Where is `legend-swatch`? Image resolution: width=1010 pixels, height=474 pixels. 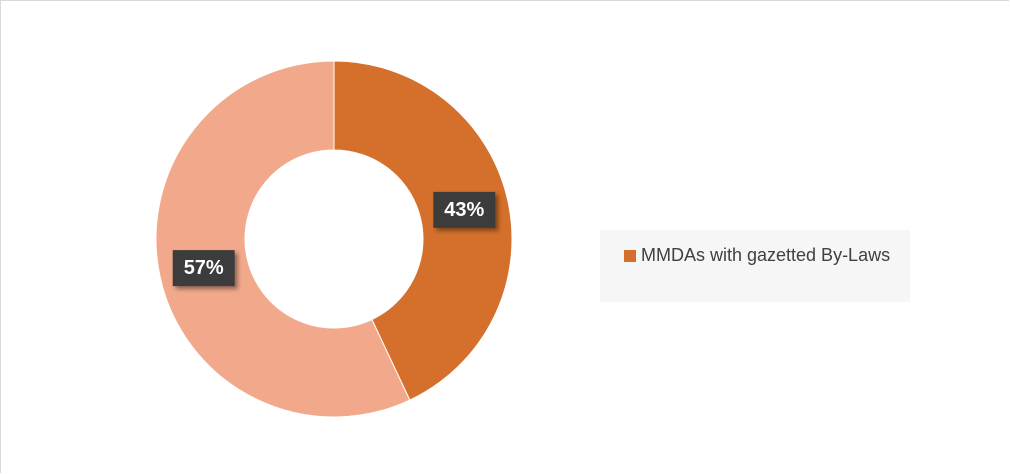
legend-swatch is located at coordinates (630, 256).